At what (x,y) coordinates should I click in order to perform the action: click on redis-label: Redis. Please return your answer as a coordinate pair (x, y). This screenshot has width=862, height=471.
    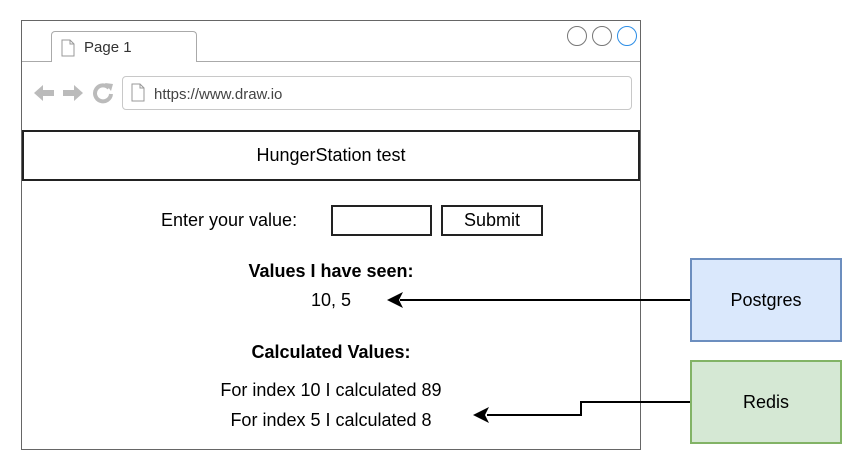
    Looking at the image, I should click on (766, 401).